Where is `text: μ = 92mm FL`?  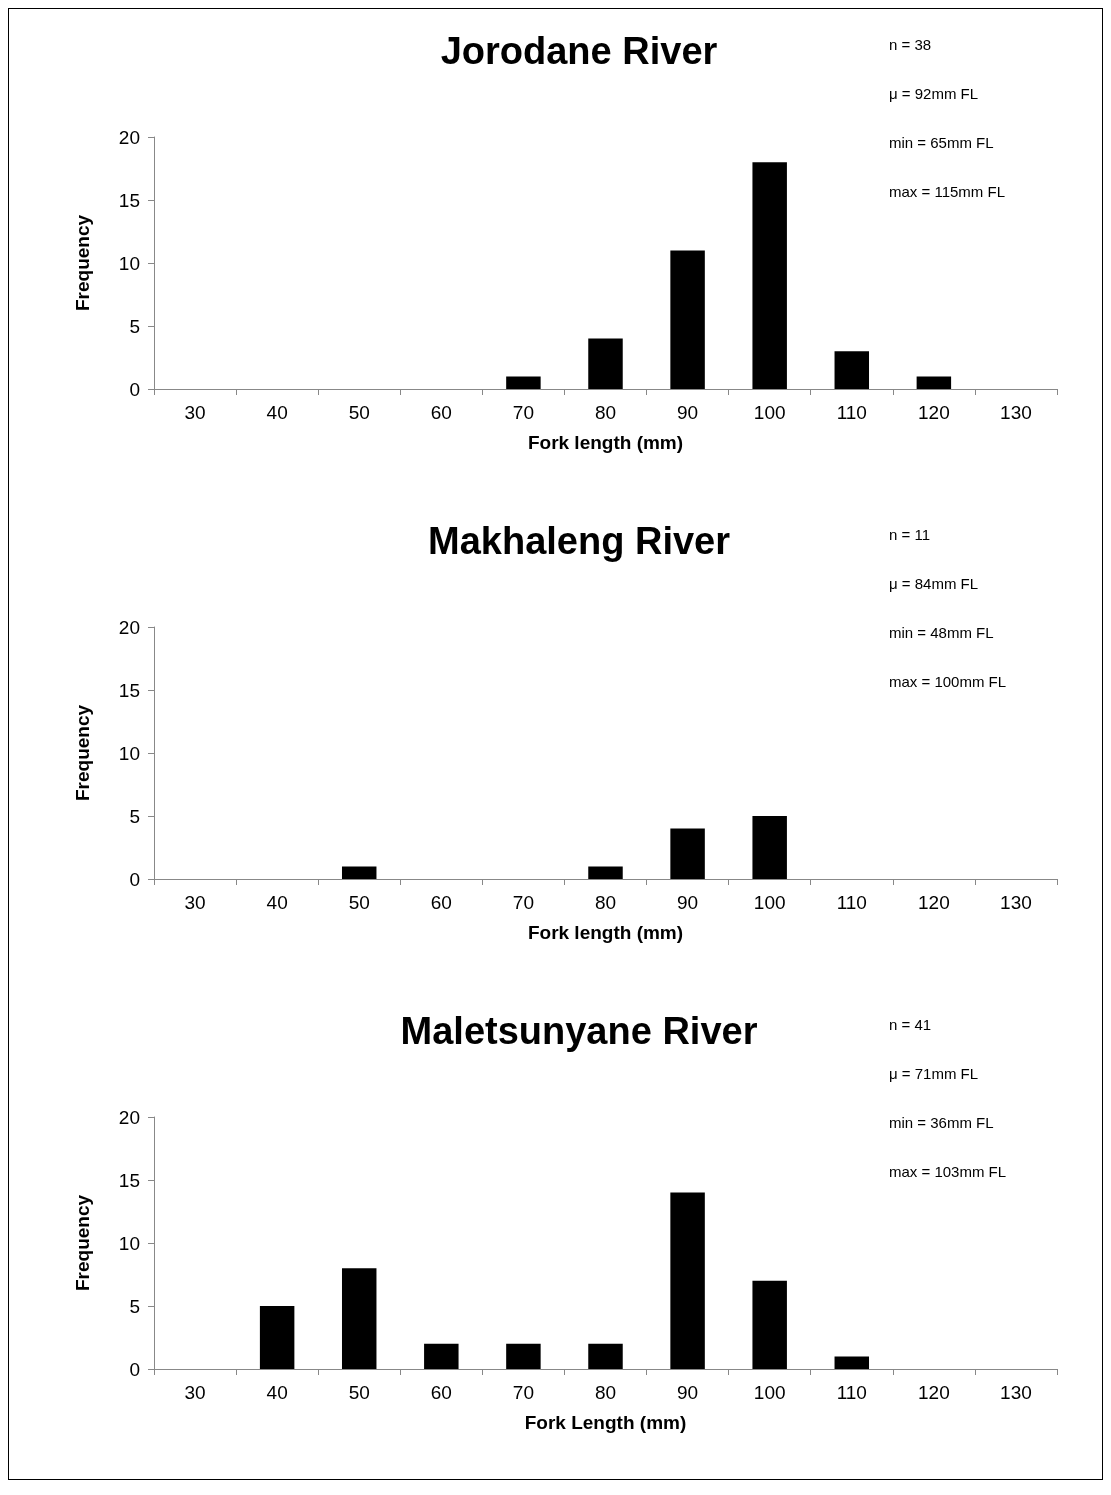
text: μ = 92mm FL is located at coordinates (934, 93).